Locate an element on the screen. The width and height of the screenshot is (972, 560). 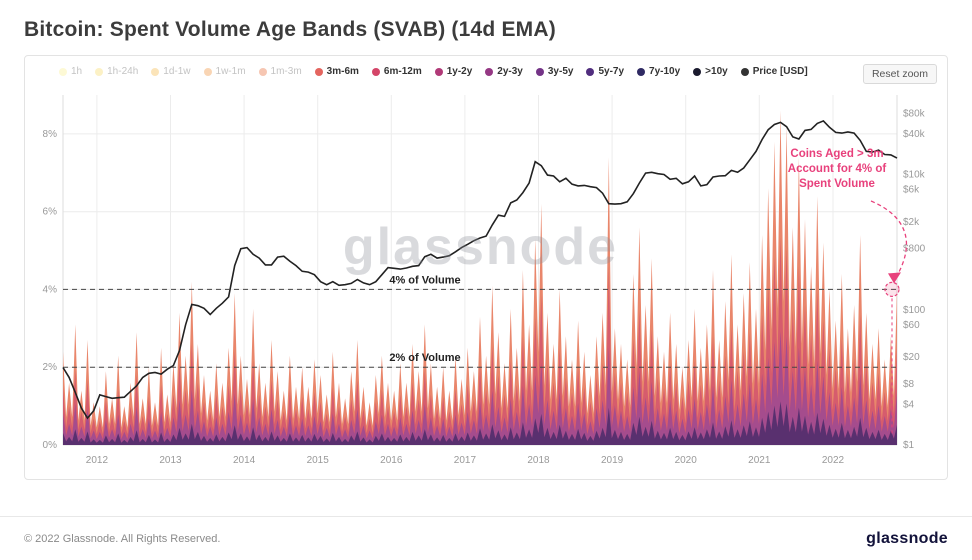
svg-text: 2014 is located at coordinates (244, 460).